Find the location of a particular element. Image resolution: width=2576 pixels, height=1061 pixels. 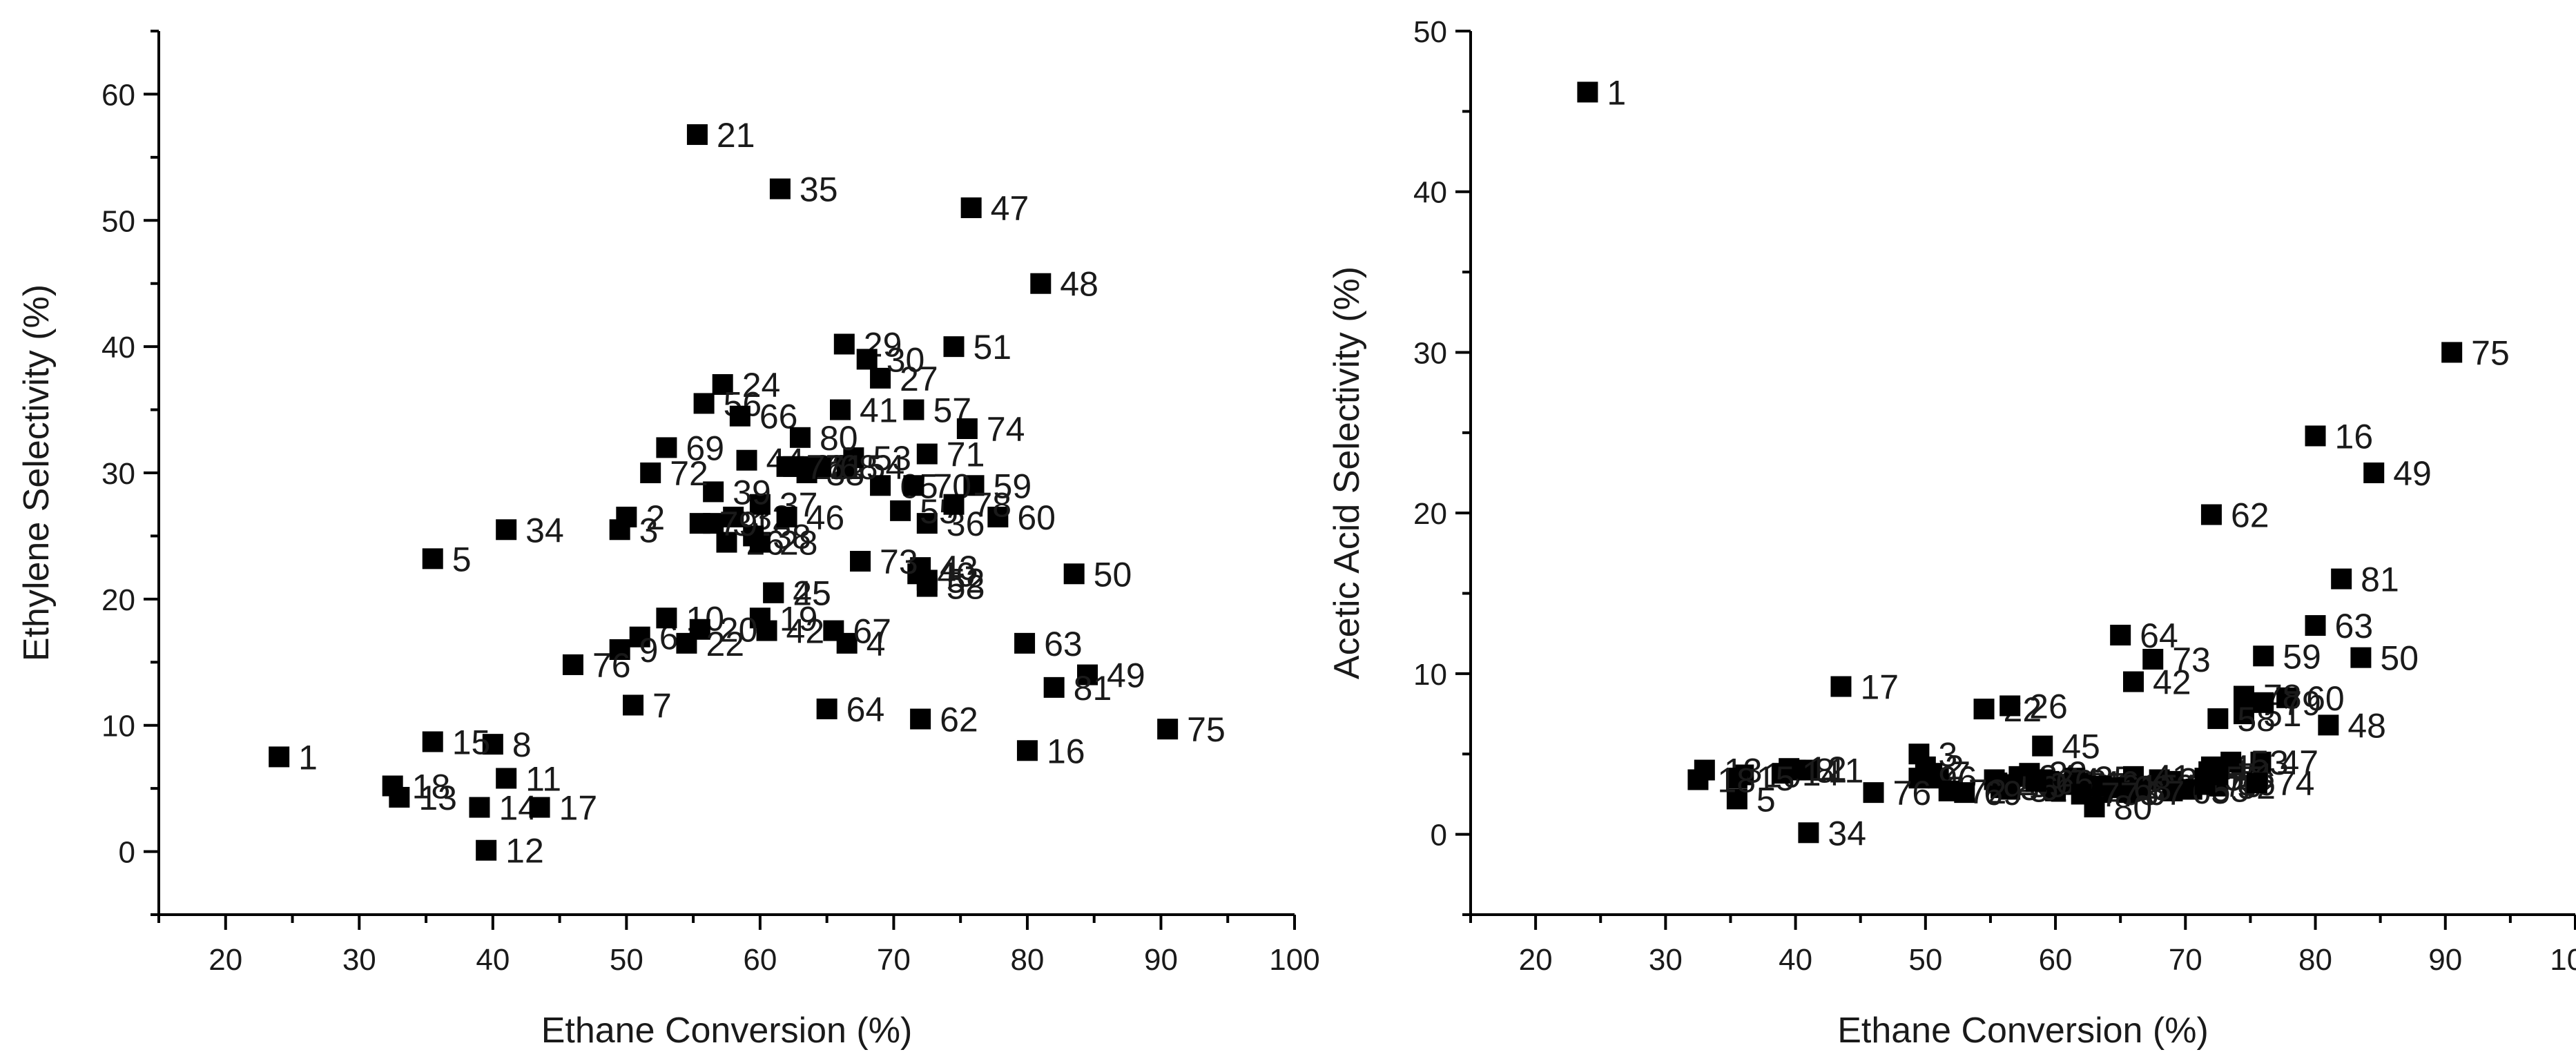

point-label-28: 28 is located at coordinates (799, 543).